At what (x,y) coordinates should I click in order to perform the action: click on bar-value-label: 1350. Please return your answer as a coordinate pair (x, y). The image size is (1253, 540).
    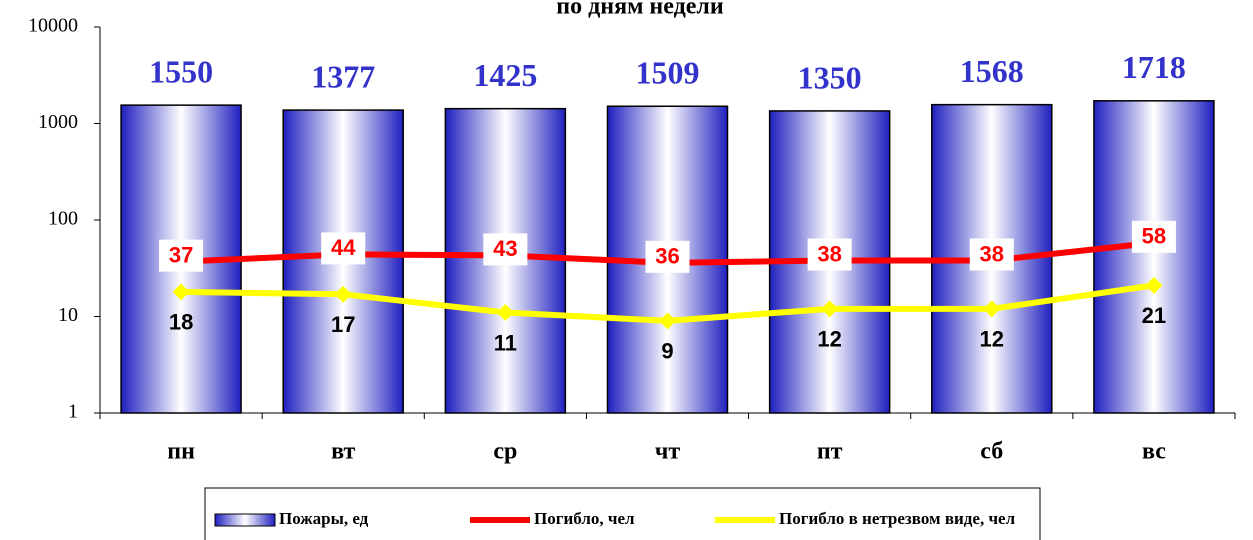
    Looking at the image, I should click on (830, 77).